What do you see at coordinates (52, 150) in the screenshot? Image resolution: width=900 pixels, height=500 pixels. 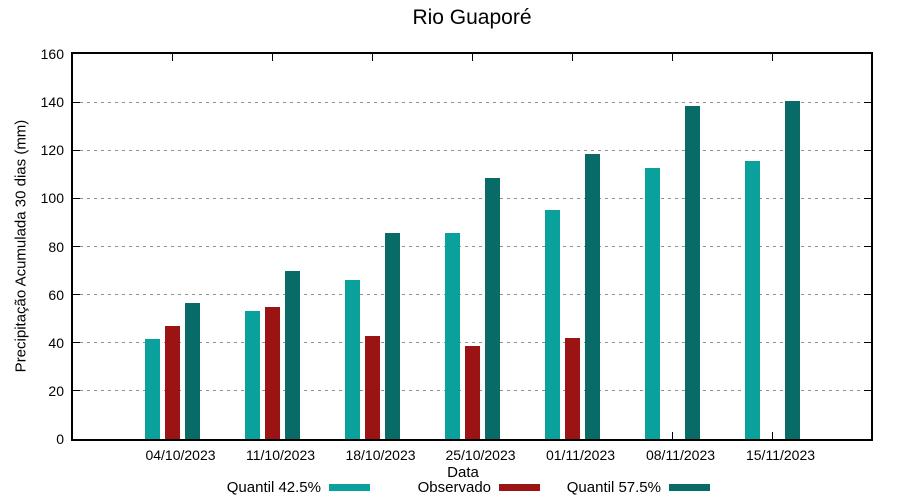 I see `y-tick-label: 120` at bounding box center [52, 150].